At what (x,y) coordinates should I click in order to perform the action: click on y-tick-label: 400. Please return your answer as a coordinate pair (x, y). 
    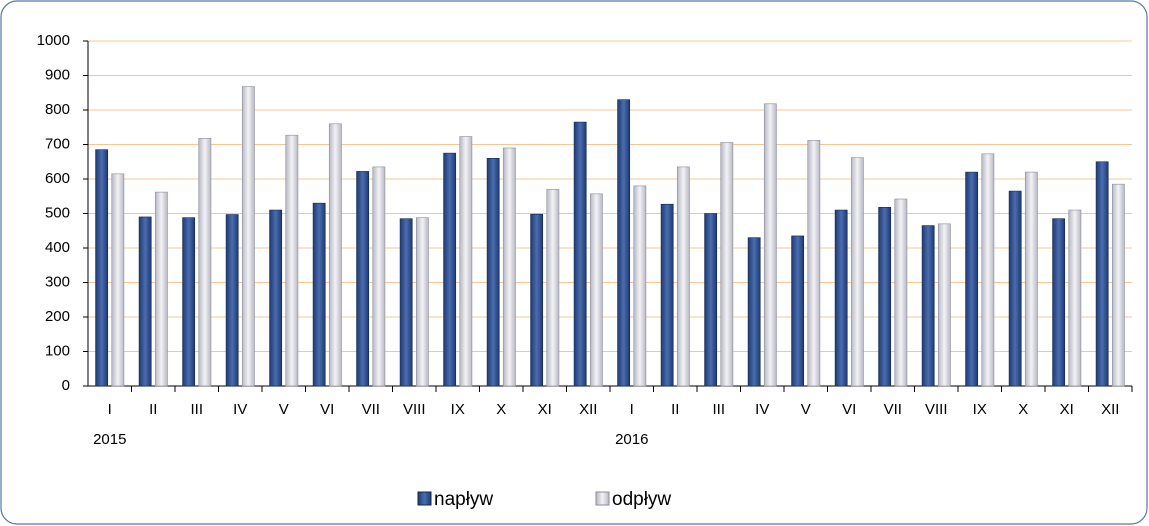
    Looking at the image, I should click on (57, 247).